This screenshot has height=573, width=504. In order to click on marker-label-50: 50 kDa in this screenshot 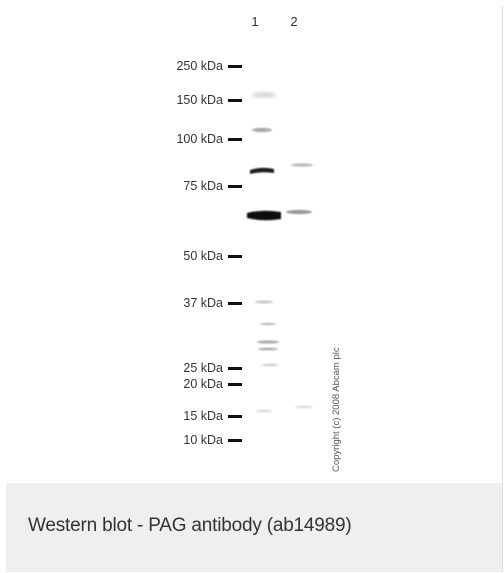, I will do `click(203, 256)`.